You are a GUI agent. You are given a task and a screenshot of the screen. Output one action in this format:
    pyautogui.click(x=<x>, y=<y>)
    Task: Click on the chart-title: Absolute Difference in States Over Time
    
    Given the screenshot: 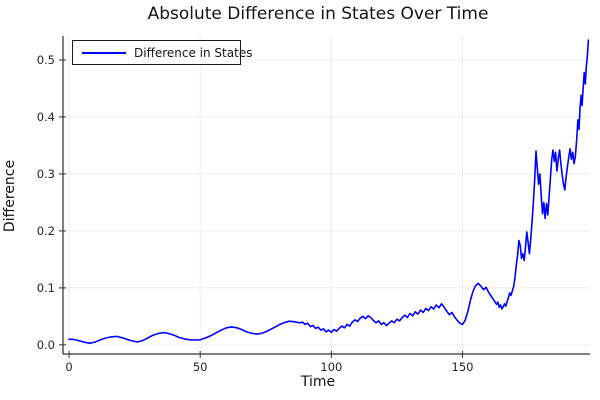 What is the action you would take?
    pyautogui.click(x=318, y=14)
    